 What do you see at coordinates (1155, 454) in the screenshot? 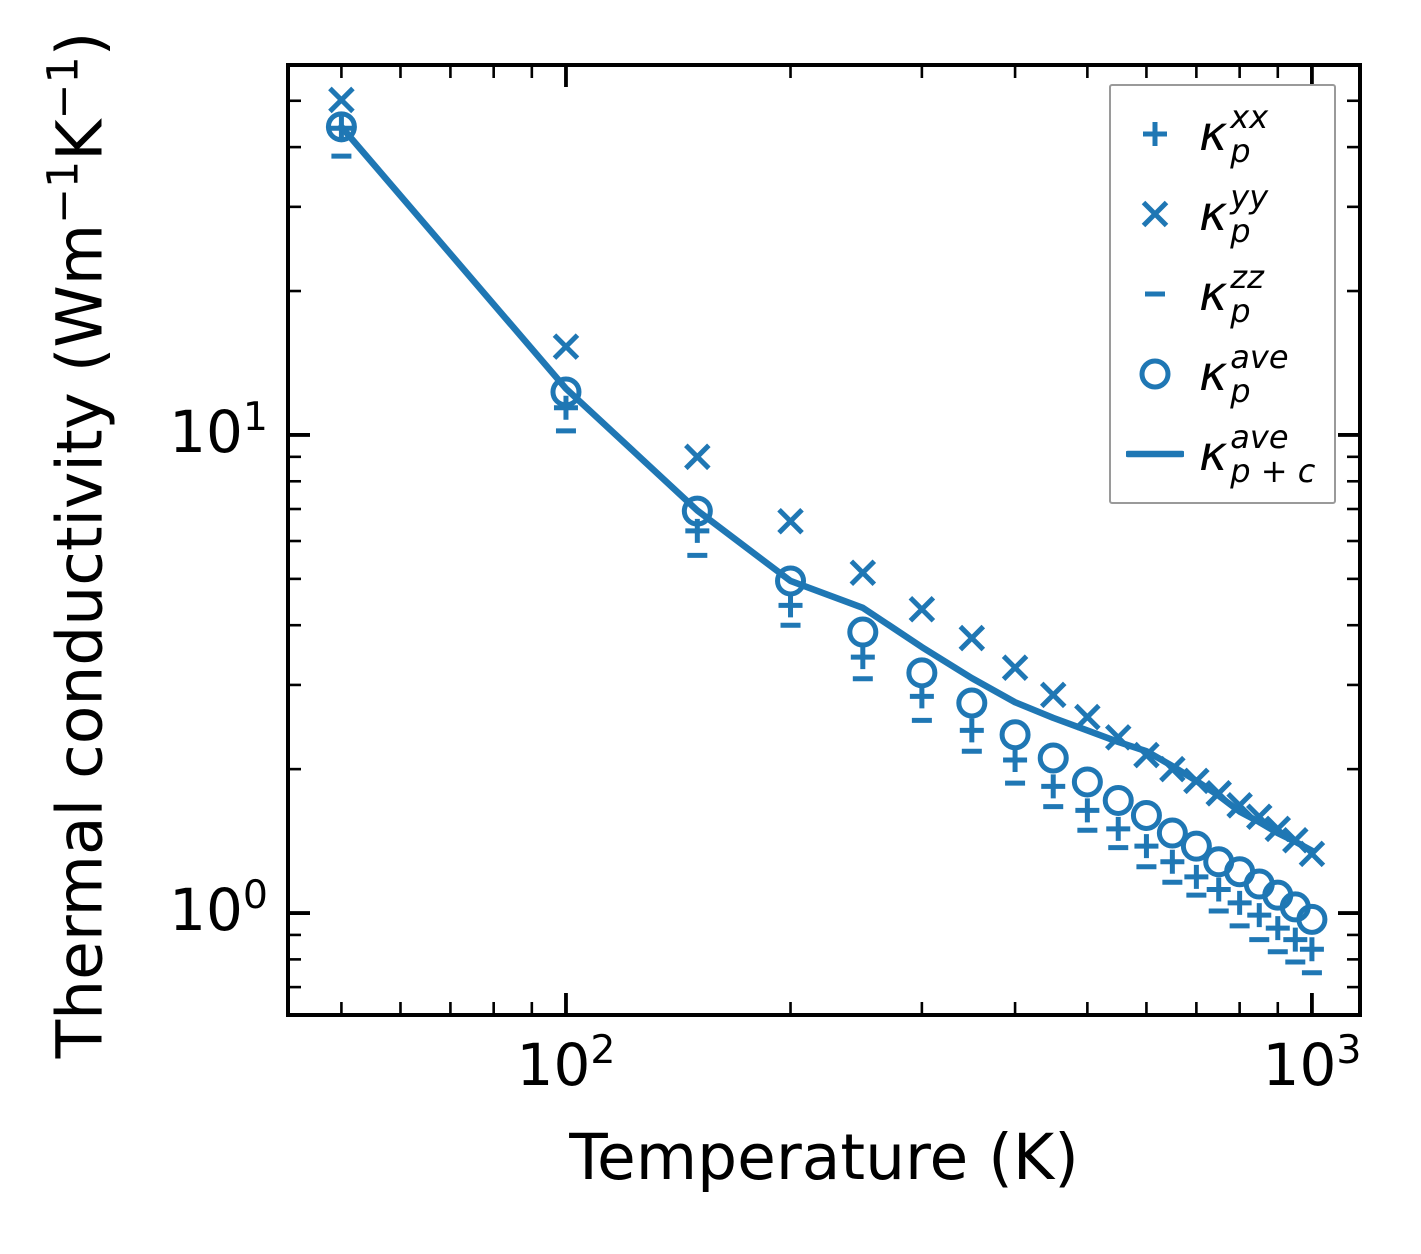
I see `line-marker-icon` at bounding box center [1155, 454].